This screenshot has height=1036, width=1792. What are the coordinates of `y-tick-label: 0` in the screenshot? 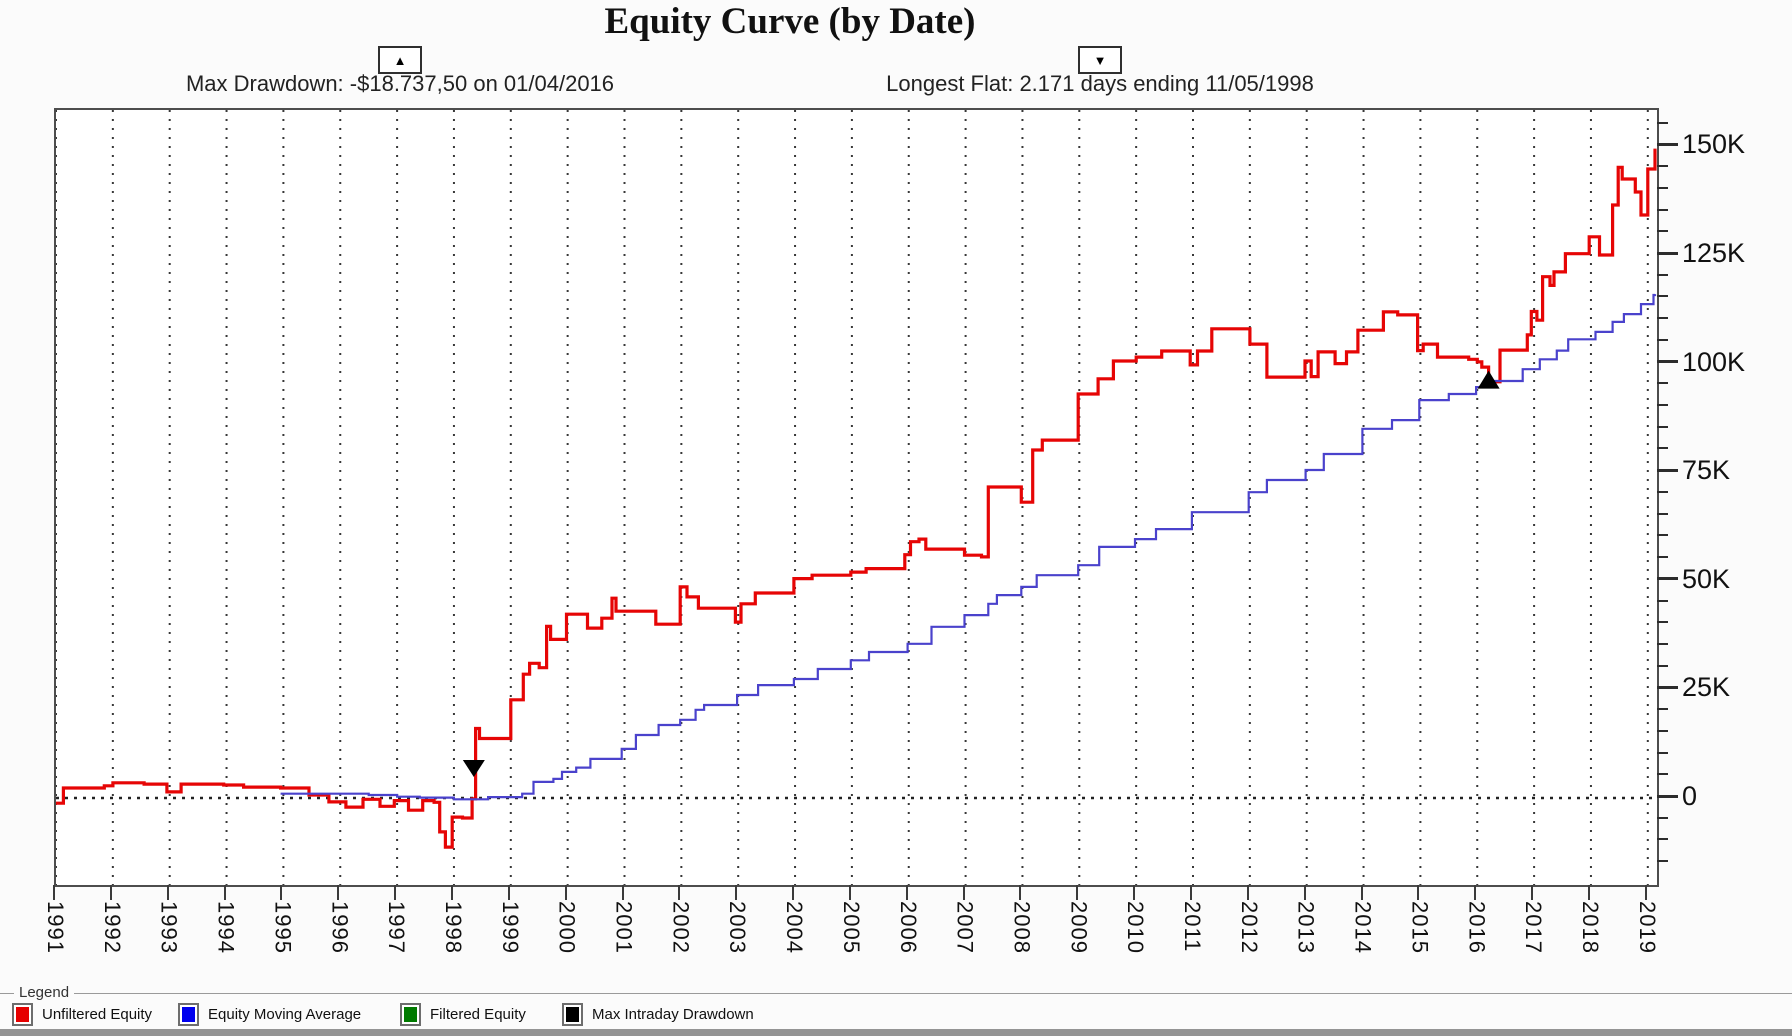 It's located at (1690, 796).